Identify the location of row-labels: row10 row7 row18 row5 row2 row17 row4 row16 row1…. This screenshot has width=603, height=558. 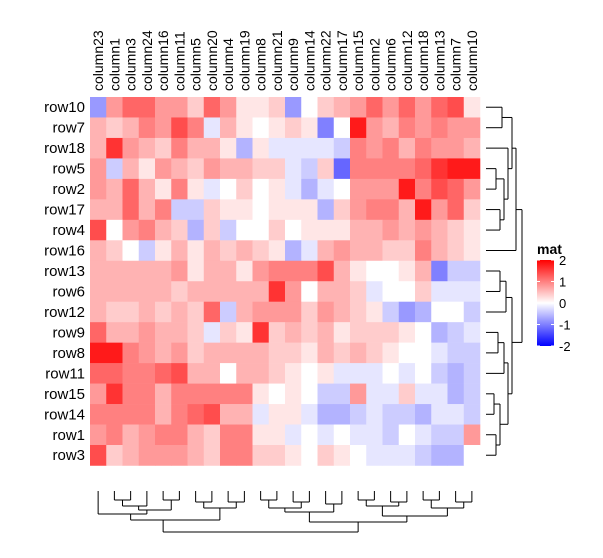
(64, 281).